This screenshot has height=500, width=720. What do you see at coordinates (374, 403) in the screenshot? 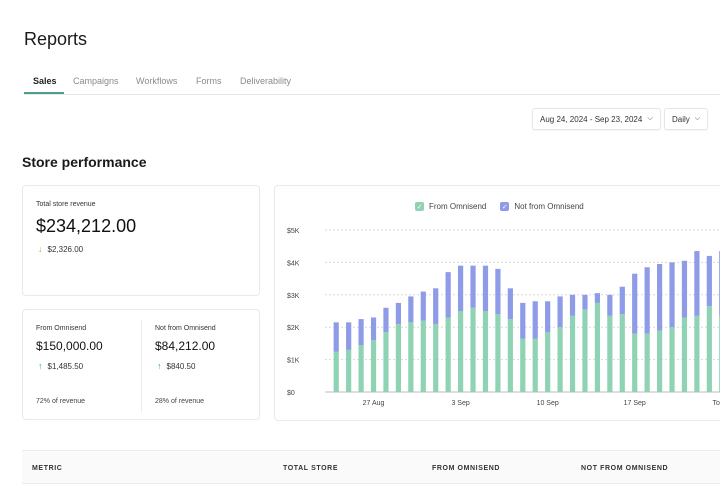
I see `x-tick-label: 27 Aug` at bounding box center [374, 403].